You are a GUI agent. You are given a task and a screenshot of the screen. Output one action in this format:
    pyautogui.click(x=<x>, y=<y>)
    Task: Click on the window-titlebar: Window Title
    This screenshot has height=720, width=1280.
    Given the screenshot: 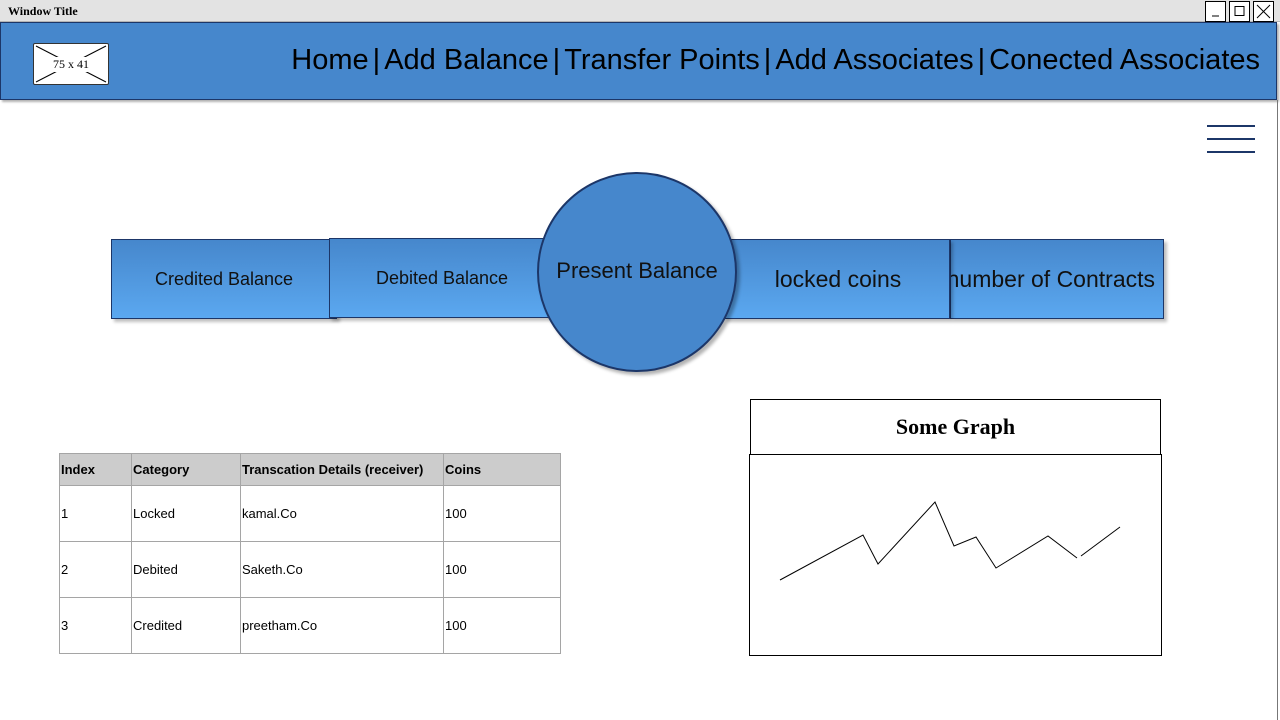 What is the action you would take?
    pyautogui.click(x=640, y=11)
    